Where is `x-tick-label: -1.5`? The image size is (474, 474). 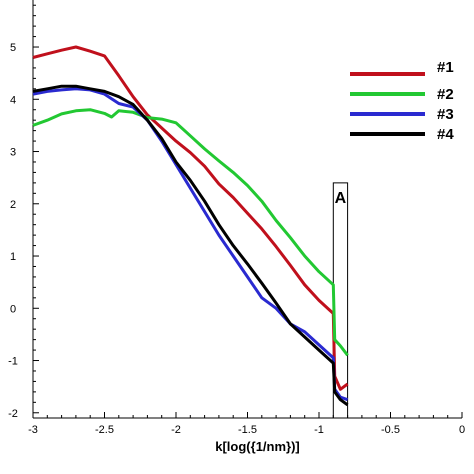 x-tick-label: -1.5 is located at coordinates (247, 430).